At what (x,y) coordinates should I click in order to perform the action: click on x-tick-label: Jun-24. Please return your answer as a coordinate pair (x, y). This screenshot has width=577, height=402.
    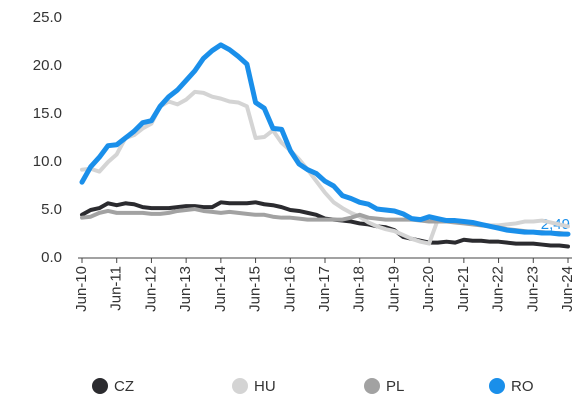
    Looking at the image, I should click on (567, 289).